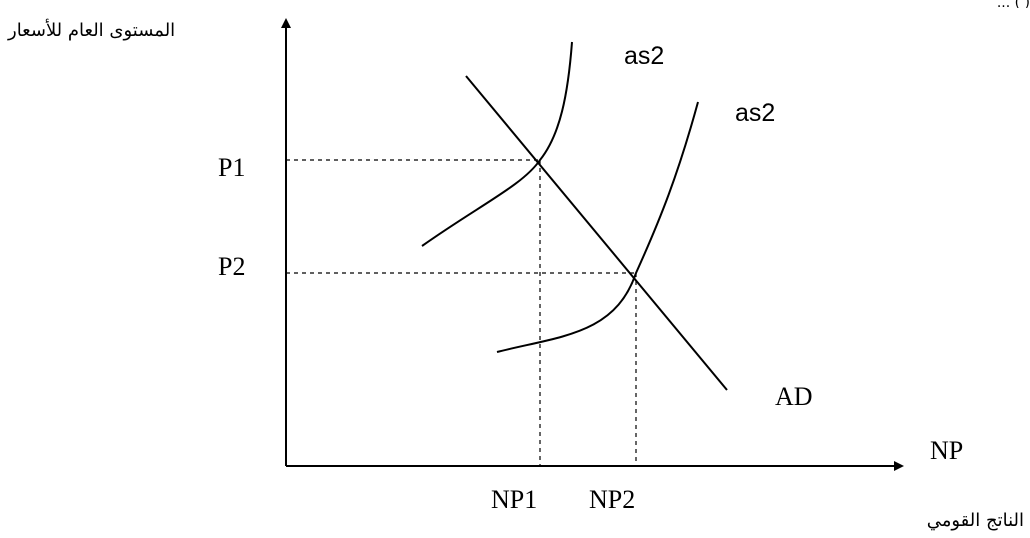 The height and width of the screenshot is (538, 1030). Describe the element at coordinates (946, 450) in the screenshot. I see `x-axis-symbol: NP` at that location.